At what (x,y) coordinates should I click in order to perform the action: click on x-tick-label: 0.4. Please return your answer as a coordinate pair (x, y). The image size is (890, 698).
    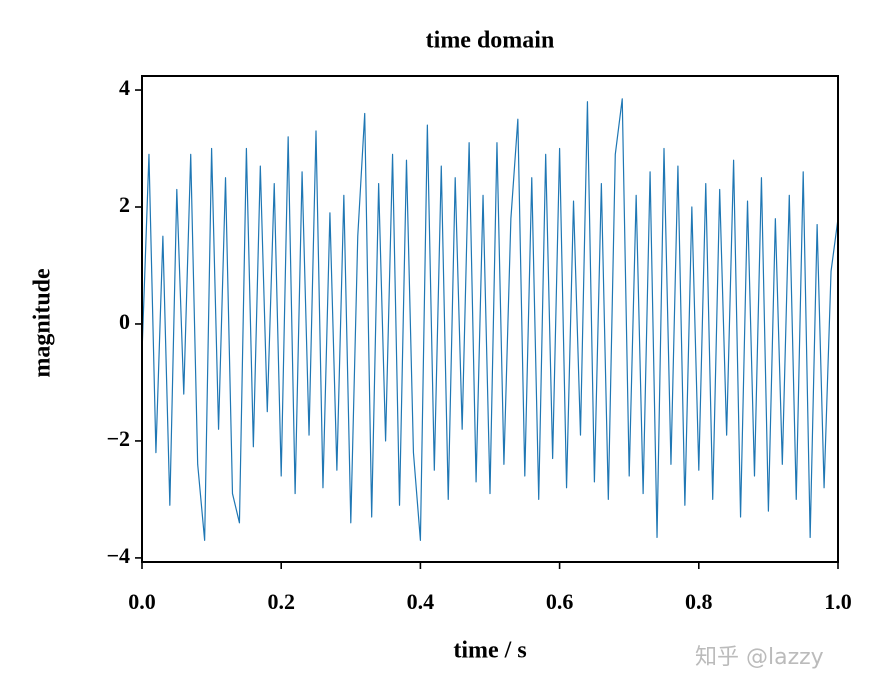
    Looking at the image, I should click on (421, 601).